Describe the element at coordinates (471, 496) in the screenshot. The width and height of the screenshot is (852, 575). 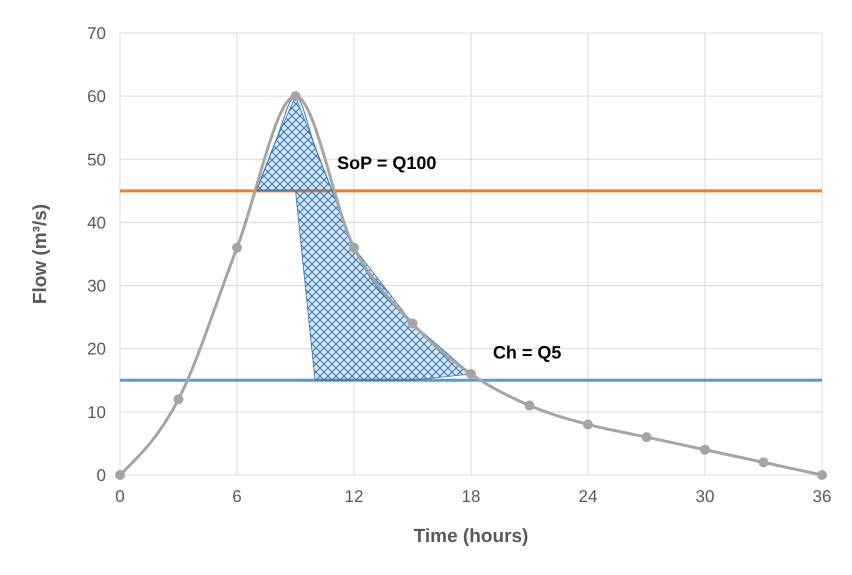
I see `x-tick-label: 18` at that location.